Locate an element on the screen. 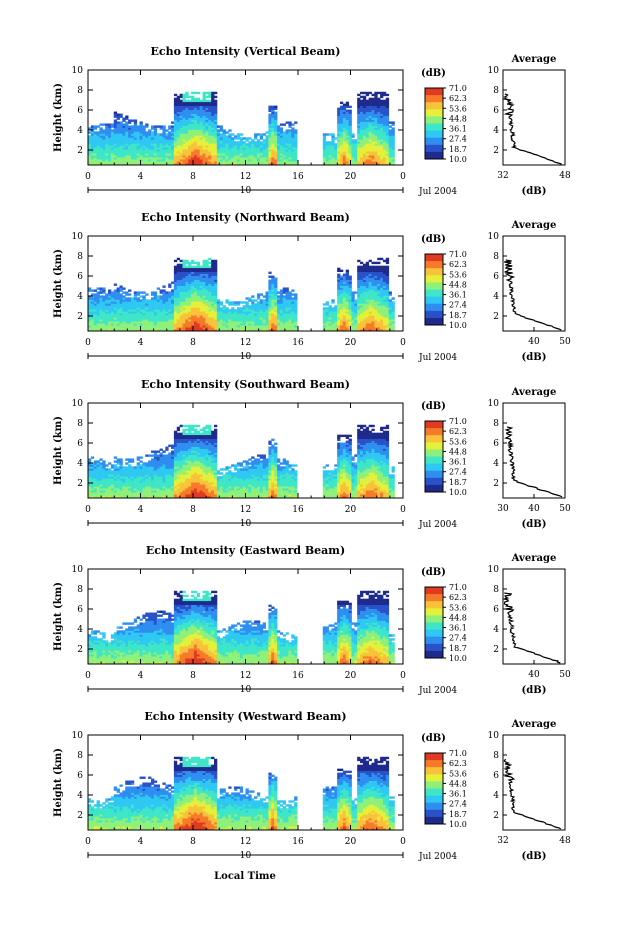  y-tick-label: 4 is located at coordinates (80, 131).